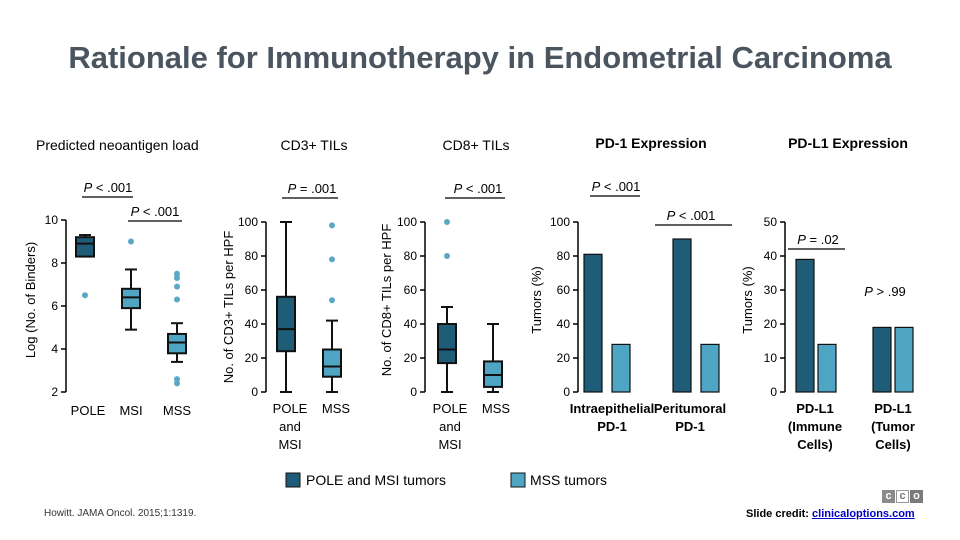 Image resolution: width=960 pixels, height=540 pixels. Describe the element at coordinates (293, 480) in the screenshot. I see `legend-swatch-pole-msi` at that location.